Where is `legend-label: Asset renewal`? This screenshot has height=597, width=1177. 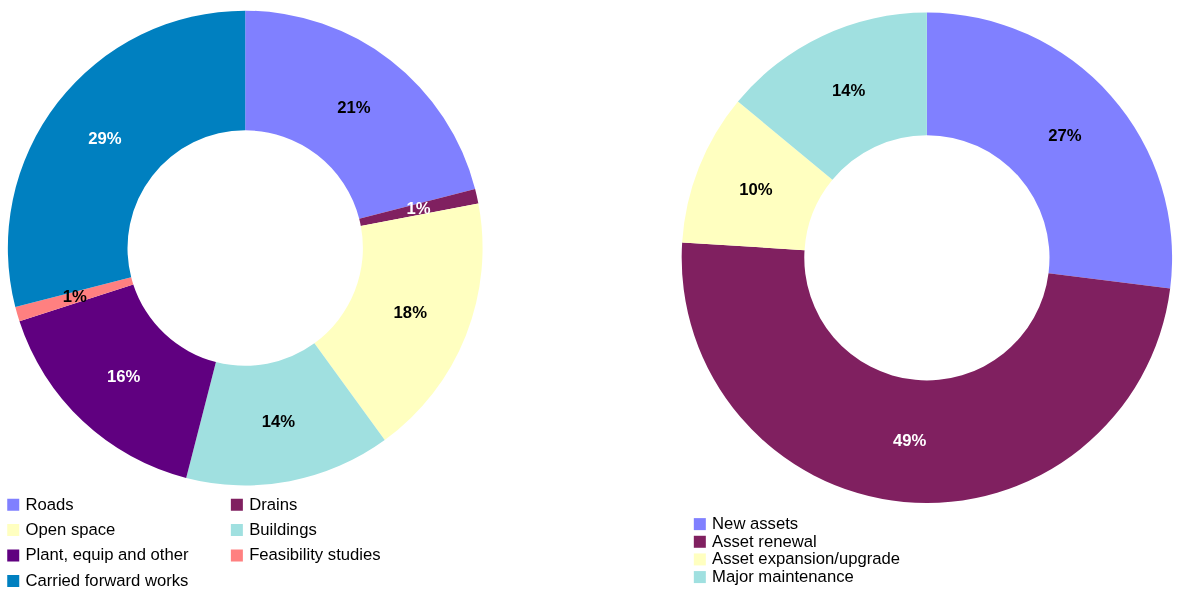
legend-label: Asset renewal is located at coordinates (764, 541).